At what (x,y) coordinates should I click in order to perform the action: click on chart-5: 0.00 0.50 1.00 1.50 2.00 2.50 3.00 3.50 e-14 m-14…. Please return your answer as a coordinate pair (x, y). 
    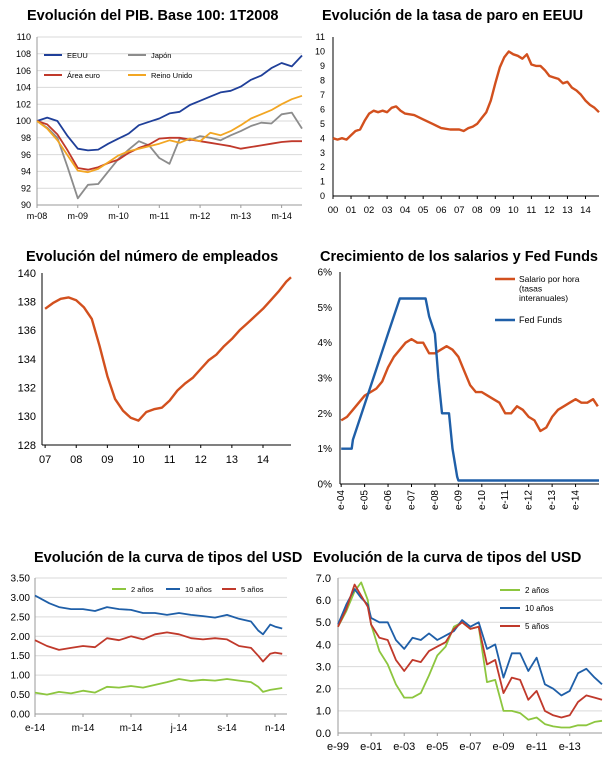
    Looking at the image, I should click on (149, 654).